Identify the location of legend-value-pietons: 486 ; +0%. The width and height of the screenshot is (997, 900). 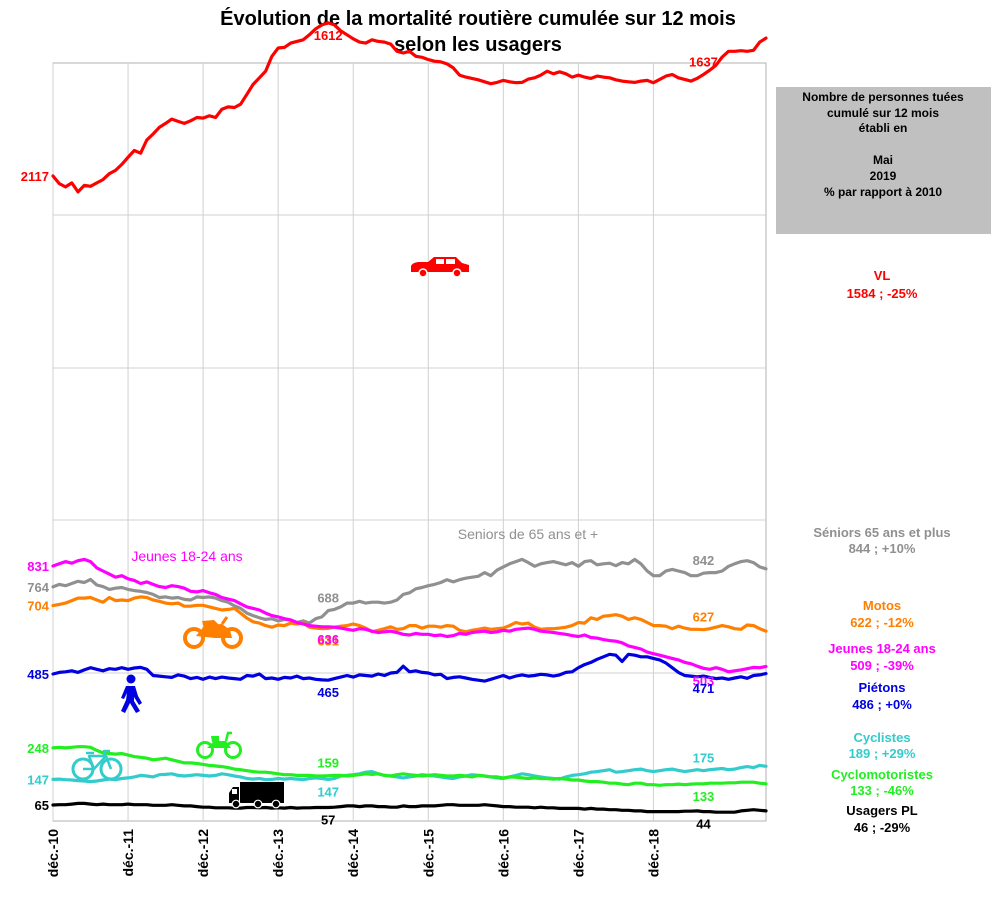
(882, 704).